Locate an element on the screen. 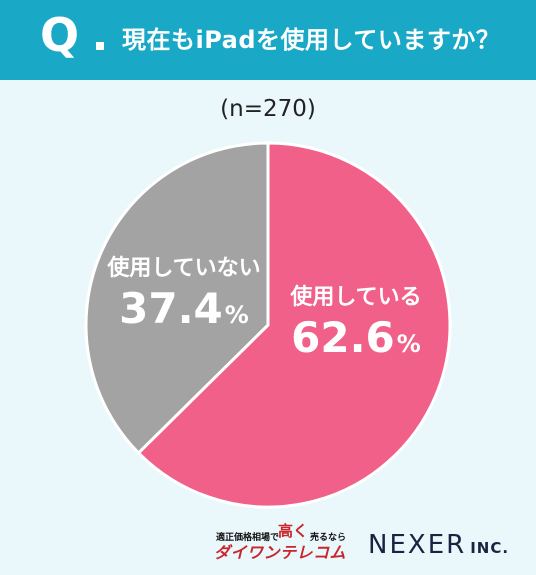 The image size is (536, 575). slice-value-not-using: 37.4% is located at coordinates (184, 308).